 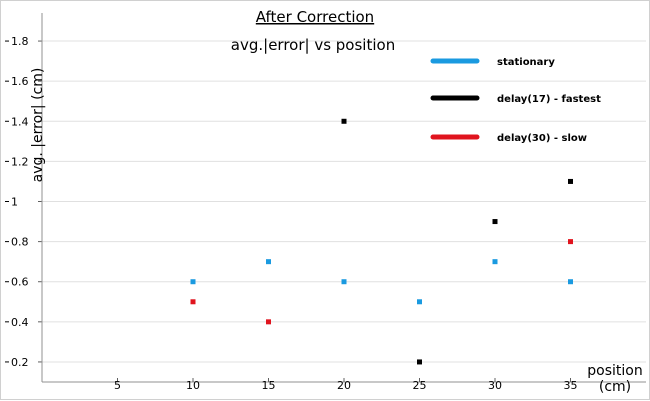 What do you see at coordinates (495, 385) in the screenshot?
I see `x-tick-label: 30` at bounding box center [495, 385].